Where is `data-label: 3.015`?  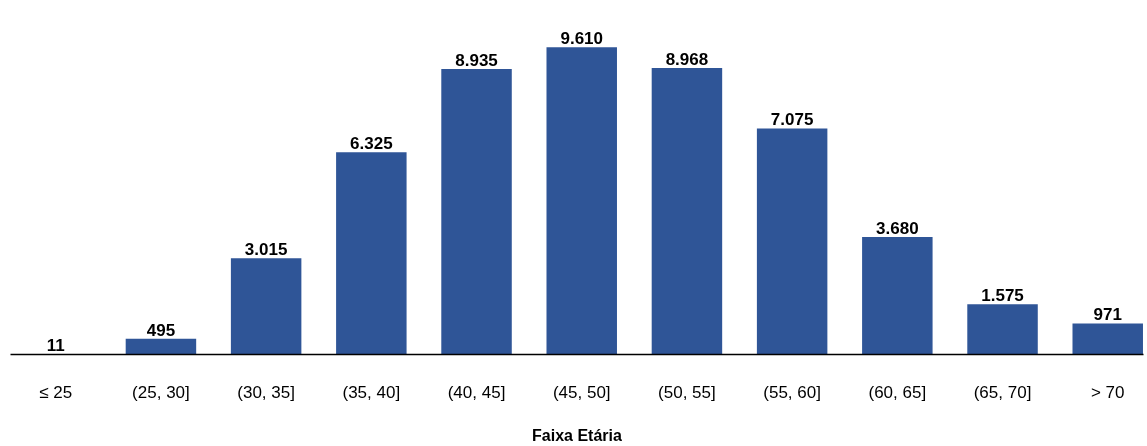 data-label: 3.015 is located at coordinates (266, 250).